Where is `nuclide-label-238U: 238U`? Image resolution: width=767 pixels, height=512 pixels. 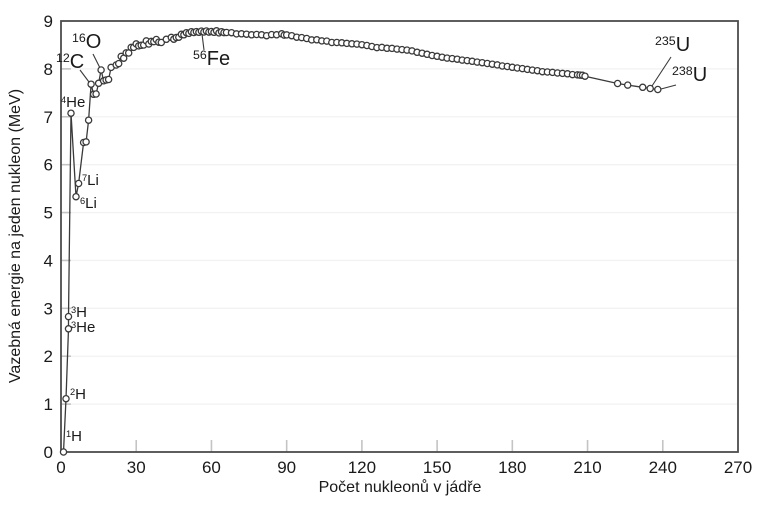 nuclide-label-238U: 238U is located at coordinates (690, 75).